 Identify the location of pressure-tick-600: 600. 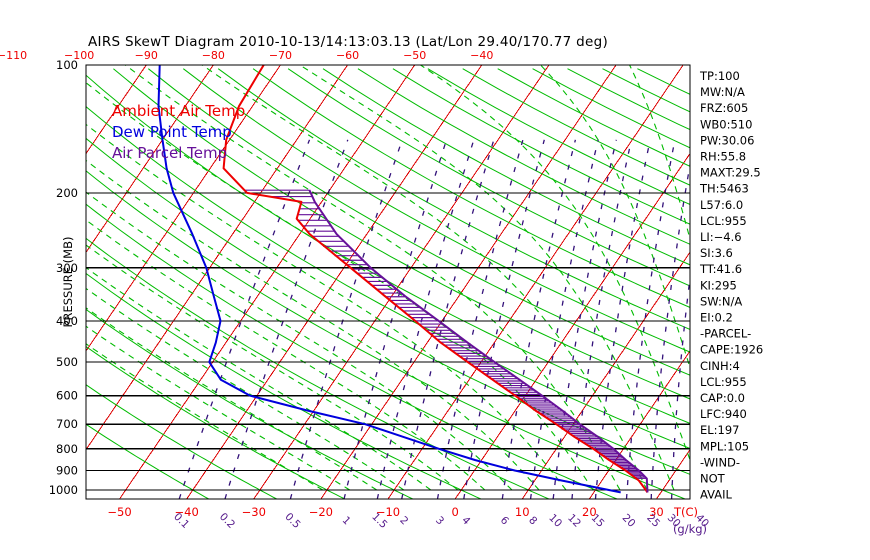
(67, 396).